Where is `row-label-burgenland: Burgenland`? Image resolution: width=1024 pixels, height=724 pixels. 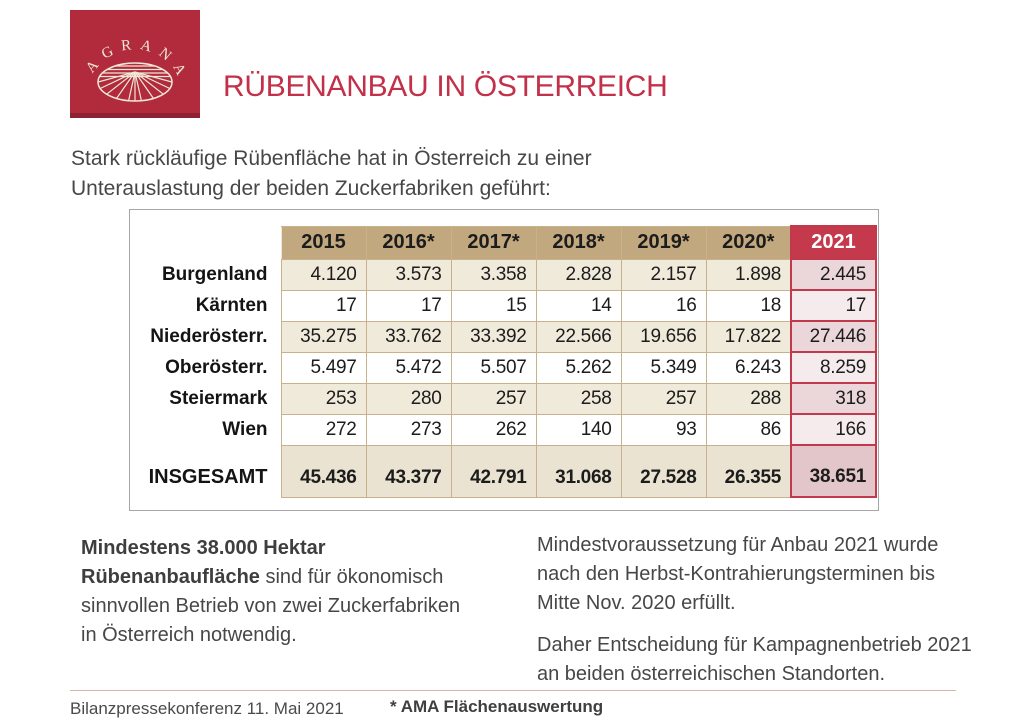 row-label-burgenland: Burgenland is located at coordinates (207, 274).